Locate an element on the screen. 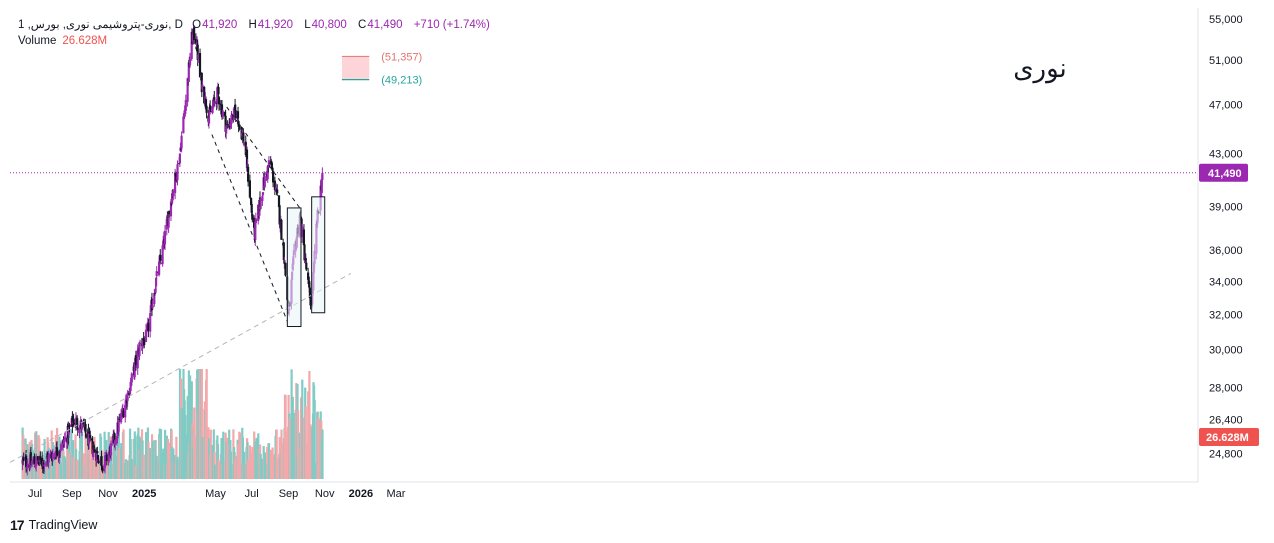 The height and width of the screenshot is (543, 1274). time-tick-label: Mar is located at coordinates (396, 494).